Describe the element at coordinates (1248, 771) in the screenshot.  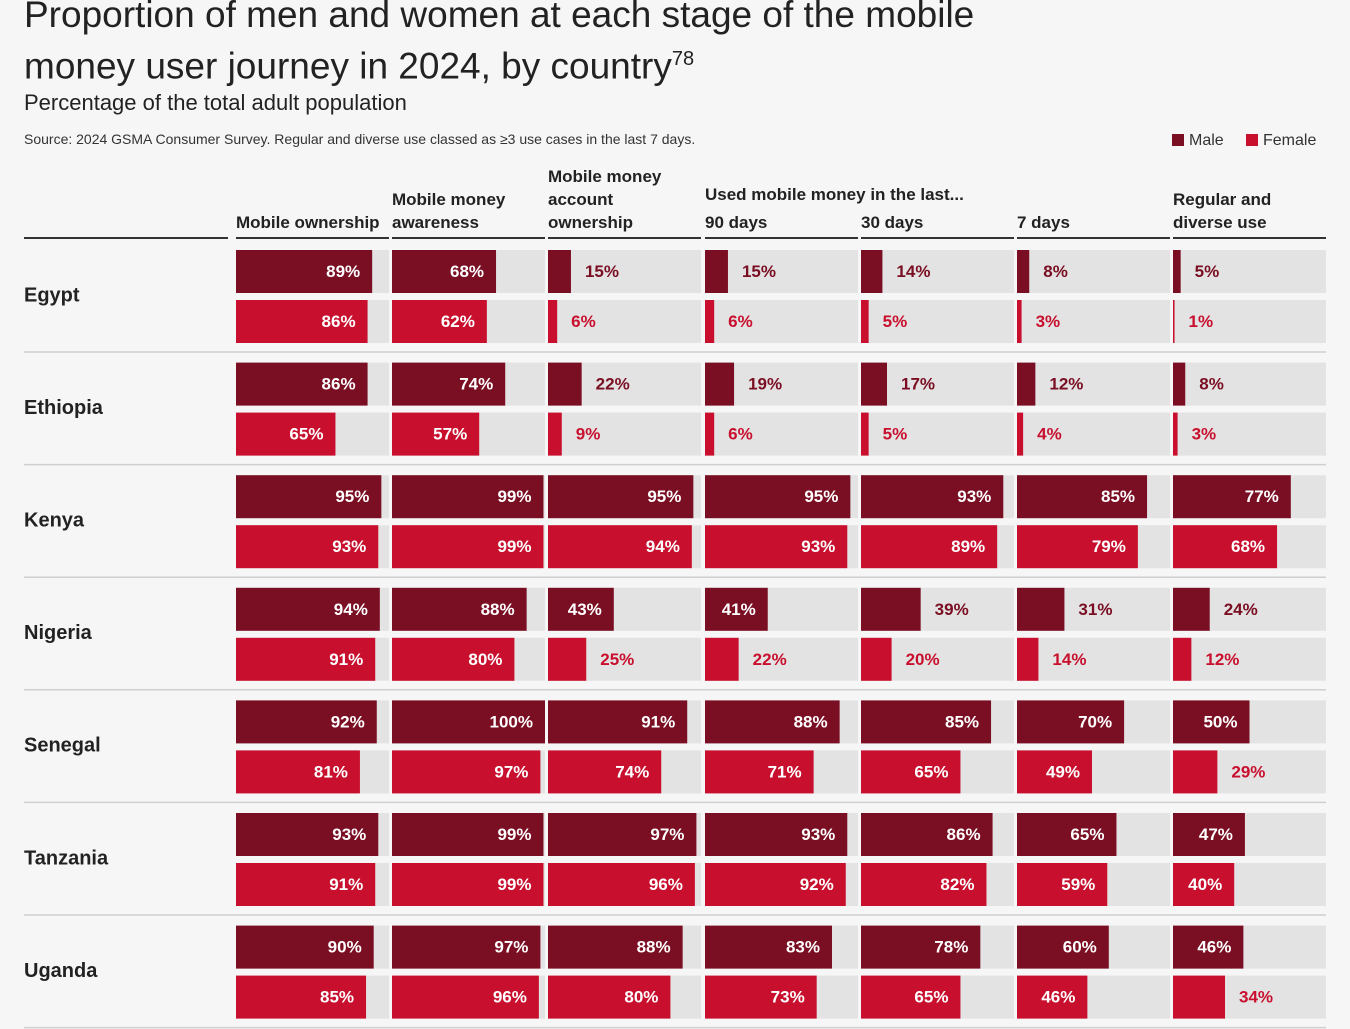
I see `value-label: 29%` at that location.